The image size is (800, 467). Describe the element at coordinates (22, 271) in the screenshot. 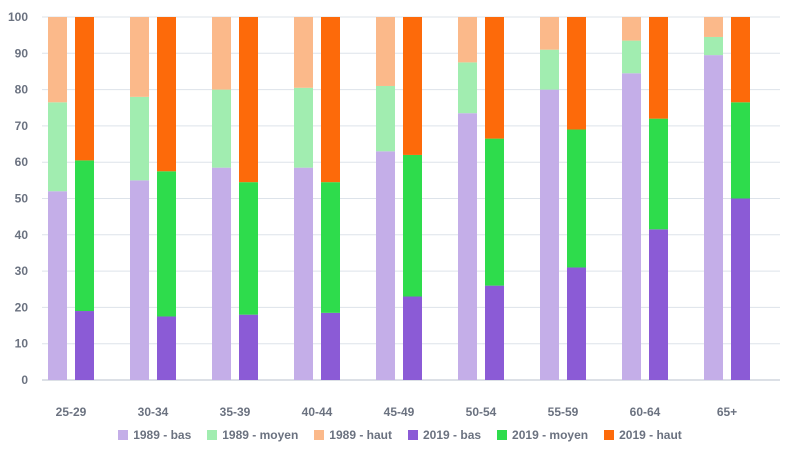

I see `y-tick-label: 30` at that location.